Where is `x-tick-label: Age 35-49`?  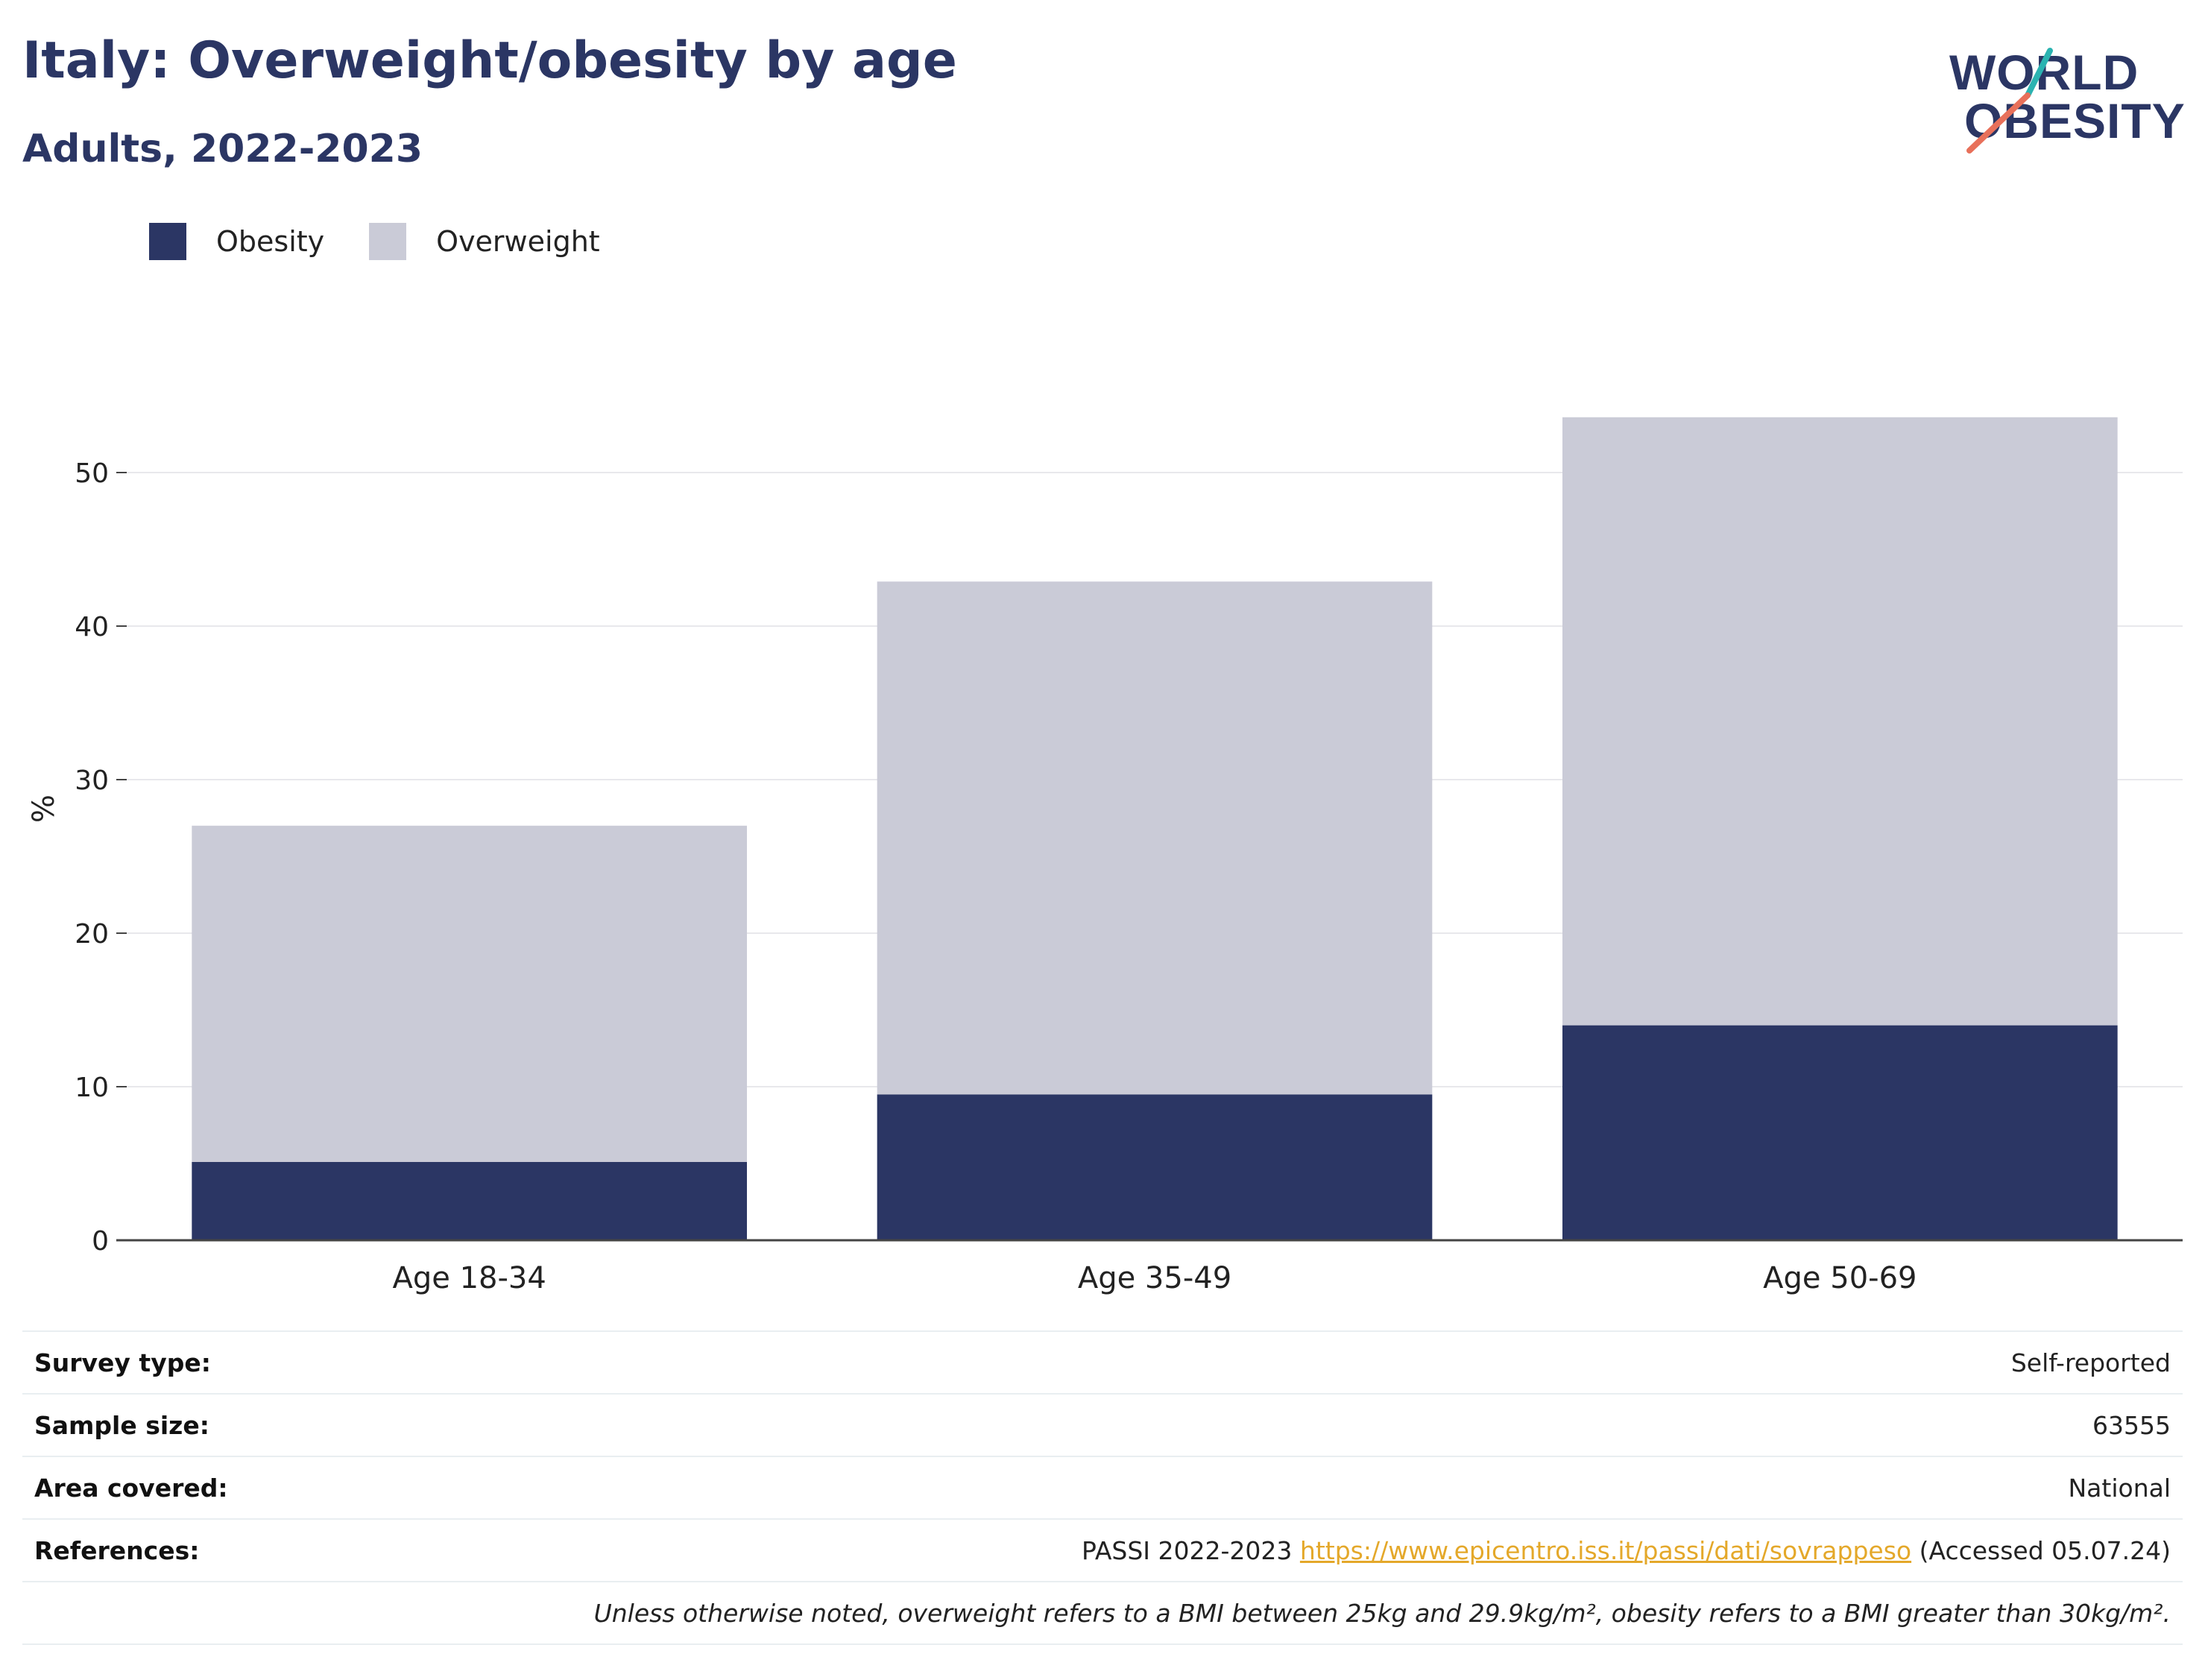 x-tick-label: Age 35-49 is located at coordinates (1154, 1278).